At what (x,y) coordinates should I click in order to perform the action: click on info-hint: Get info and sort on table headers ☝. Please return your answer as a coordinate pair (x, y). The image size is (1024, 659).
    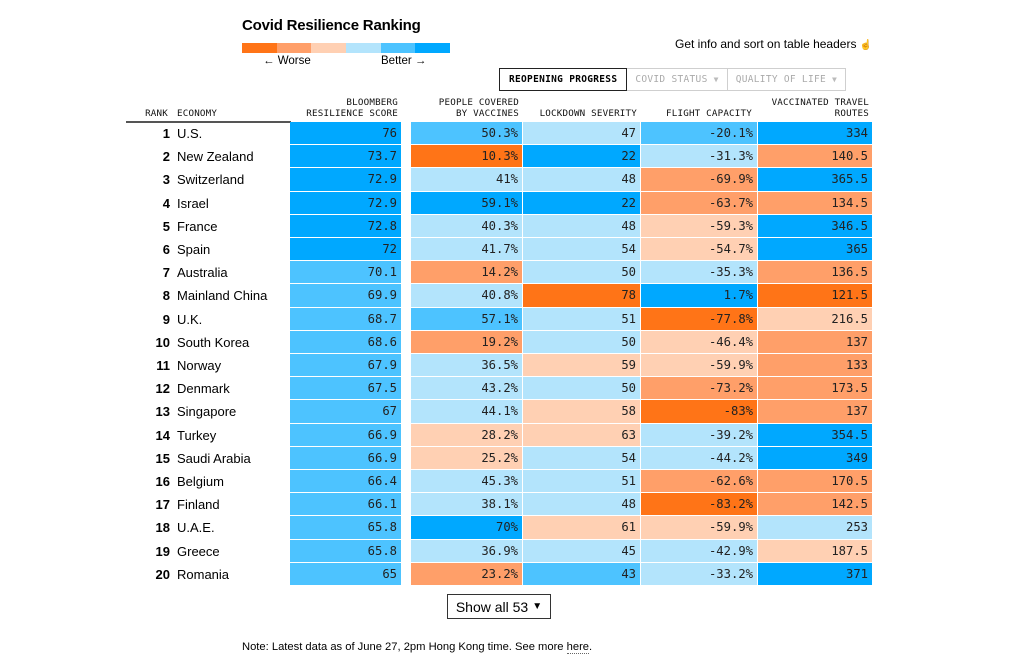
    Looking at the image, I should click on (773, 44).